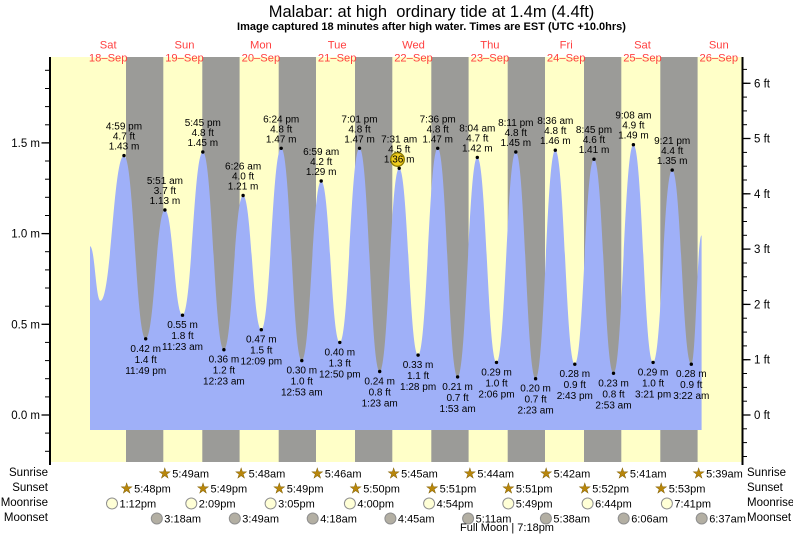  What do you see at coordinates (338, 520) in the screenshot?
I see `moonset-time: 4:18am` at bounding box center [338, 520].